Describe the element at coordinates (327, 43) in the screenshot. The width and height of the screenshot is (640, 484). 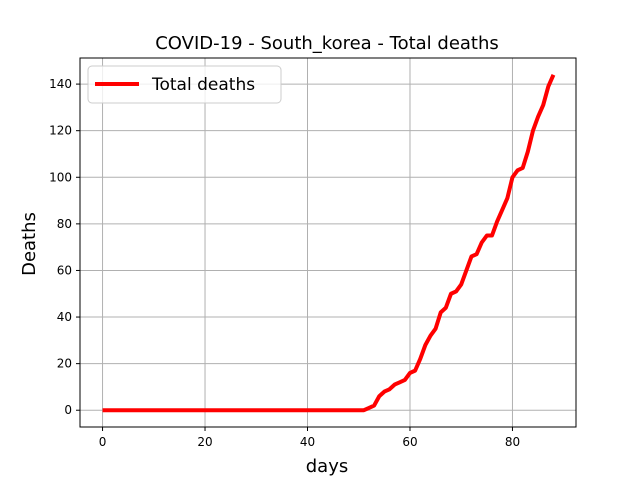
I see `chart-title: COVID-19 - South_korea - Total deaths` at that location.